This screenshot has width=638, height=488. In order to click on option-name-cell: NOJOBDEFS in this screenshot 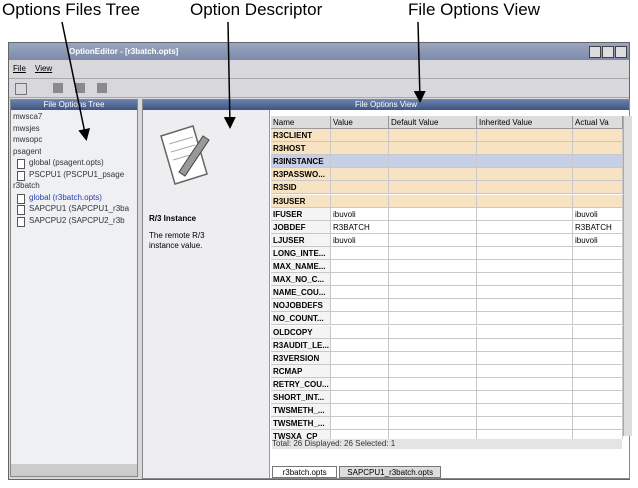, I will do `click(301, 306)`.